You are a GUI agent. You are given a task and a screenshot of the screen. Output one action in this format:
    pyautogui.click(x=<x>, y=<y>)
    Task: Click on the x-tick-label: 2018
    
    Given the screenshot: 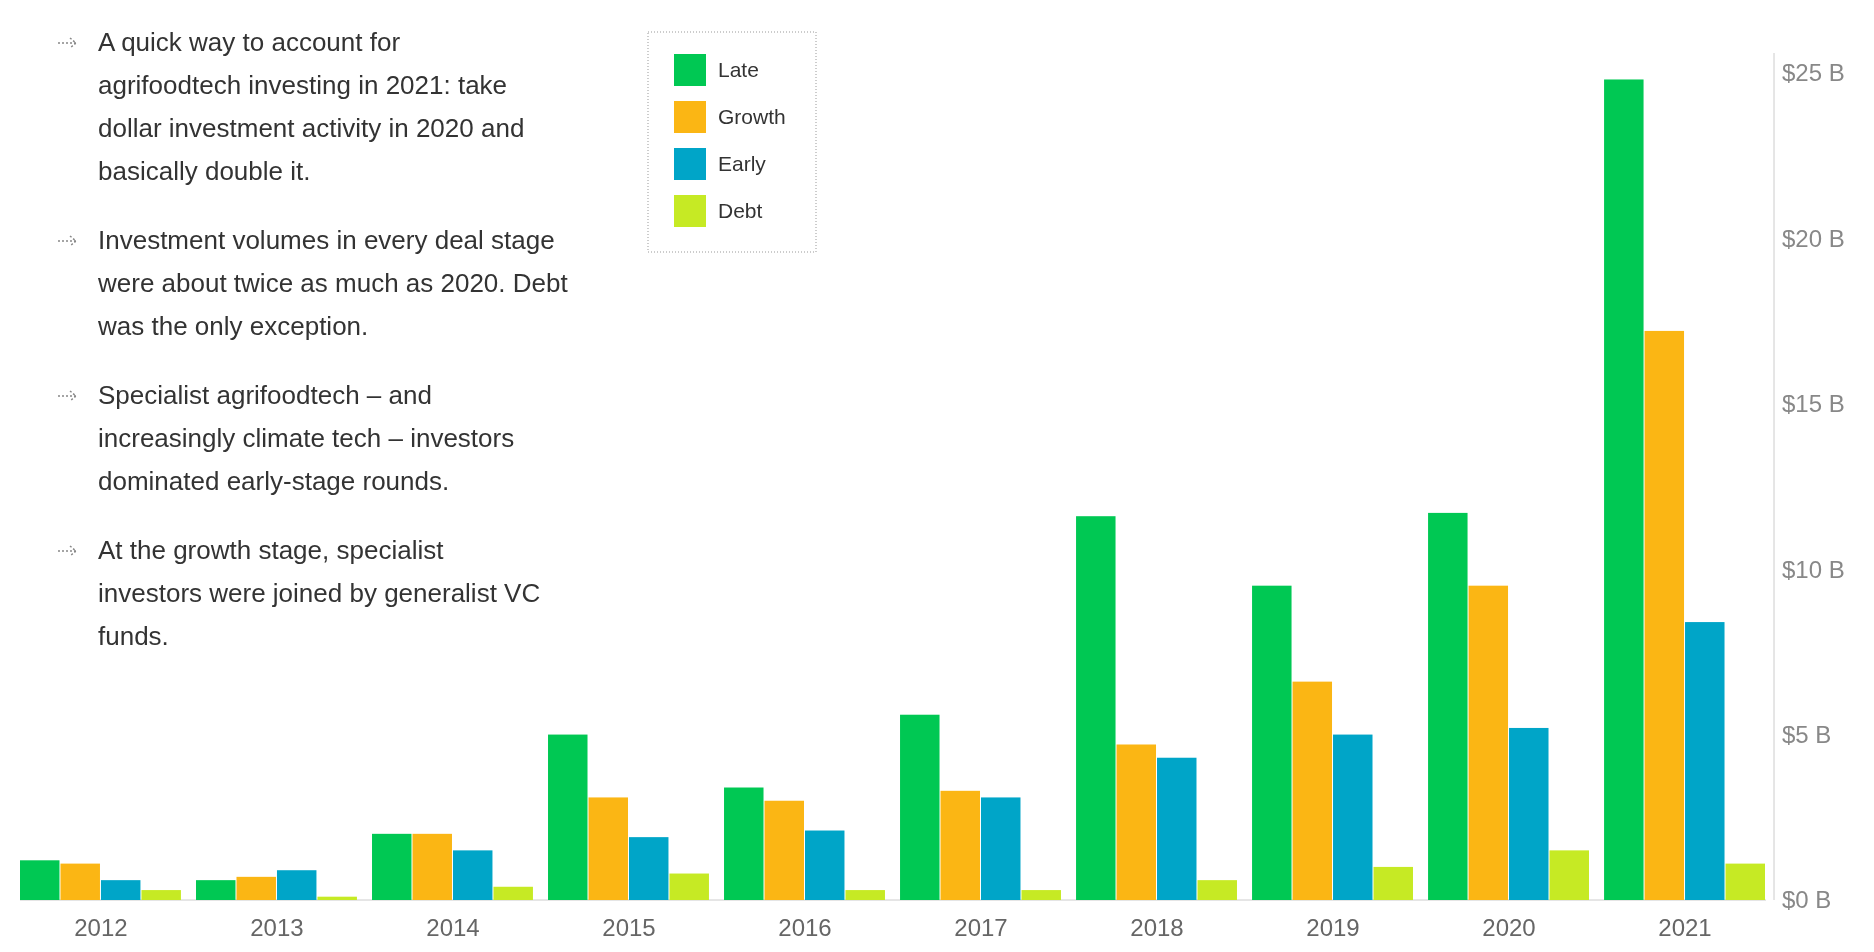 What is the action you would take?
    pyautogui.click(x=1157, y=927)
    